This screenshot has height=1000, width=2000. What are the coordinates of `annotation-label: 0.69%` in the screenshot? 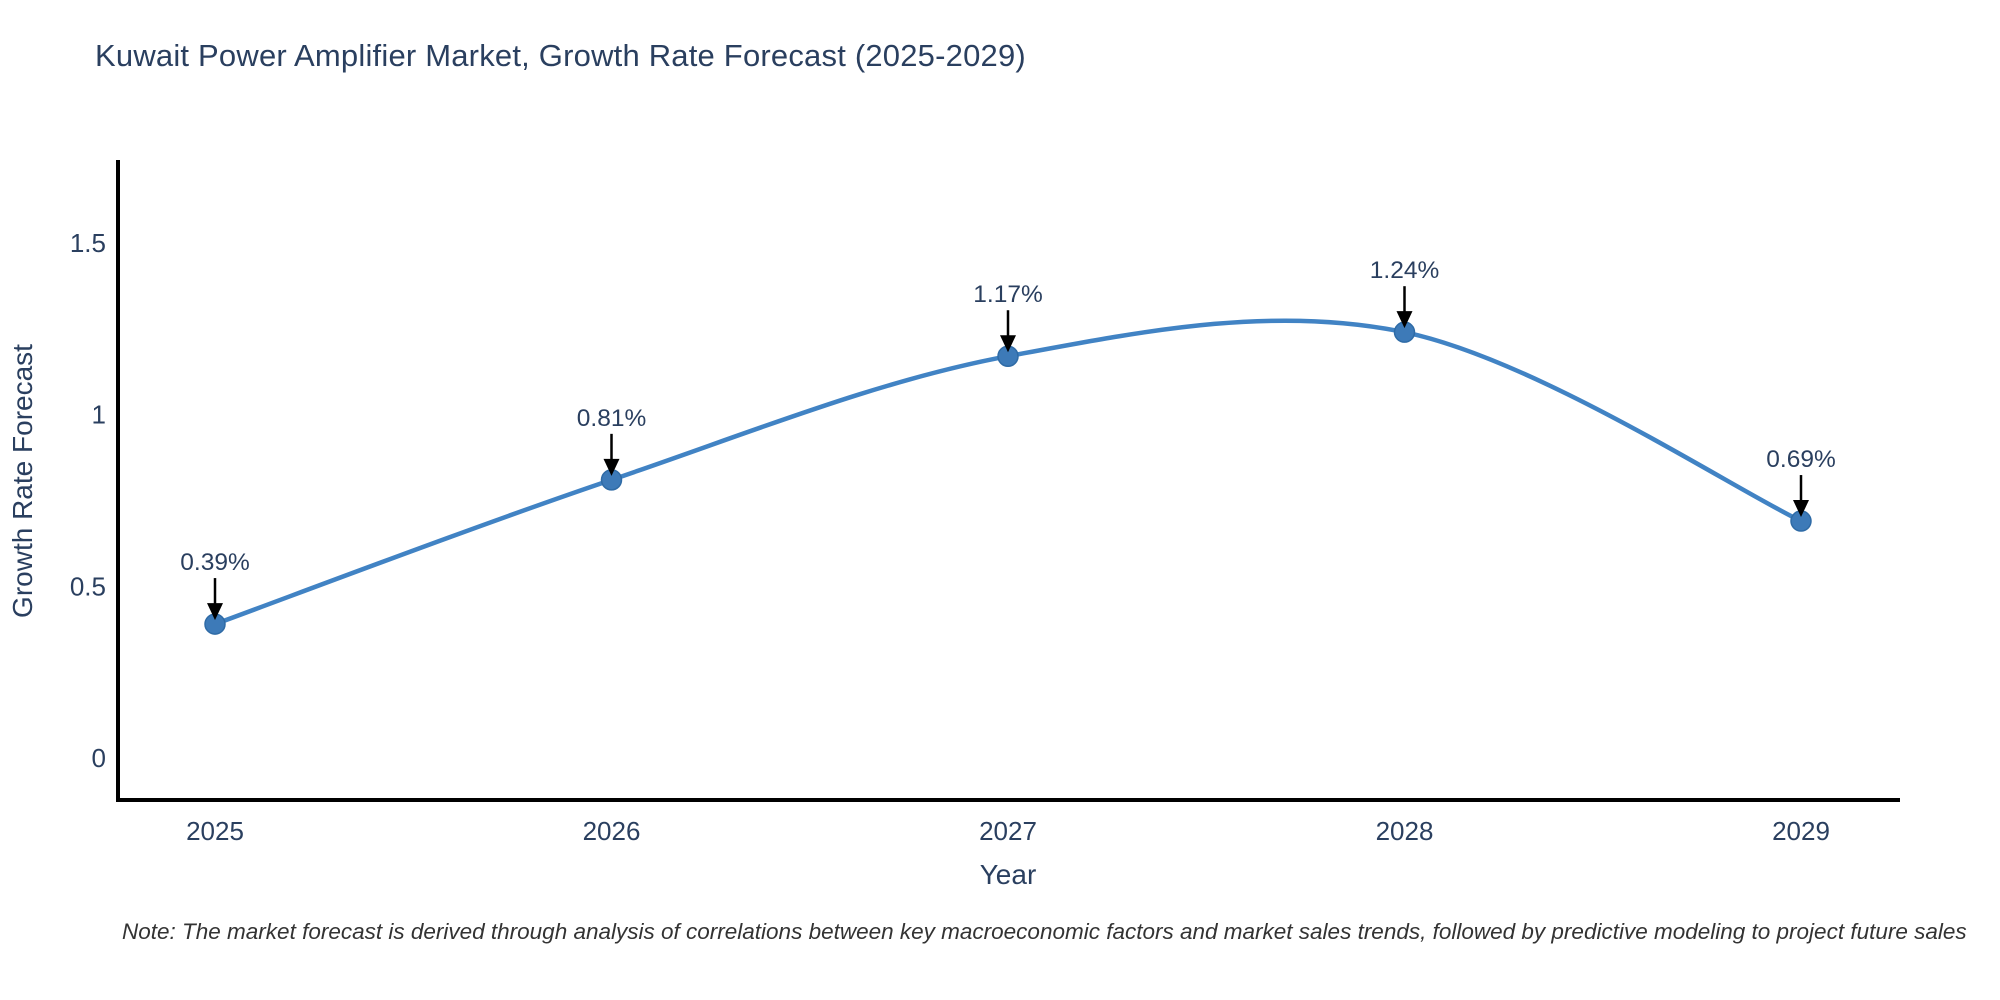 It's located at (1800, 459).